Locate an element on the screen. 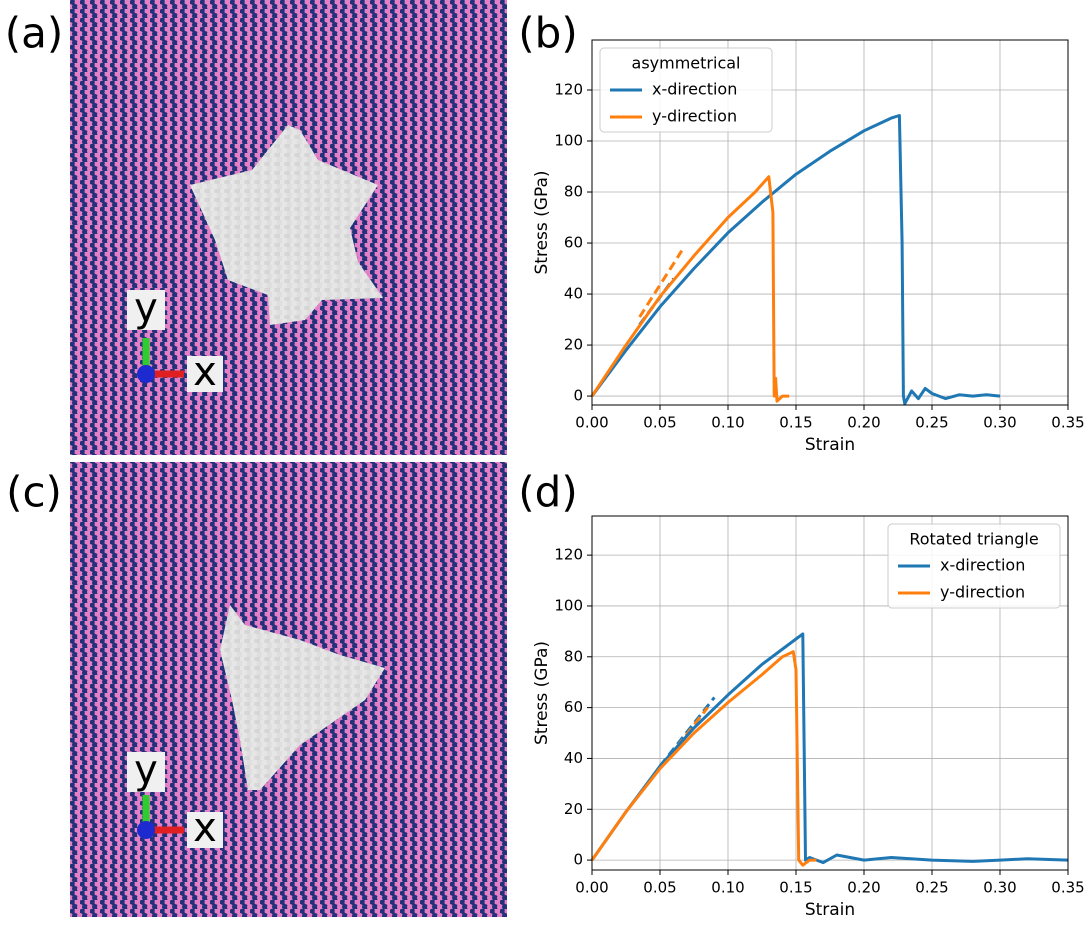 The width and height of the screenshot is (1091, 926). fit-line is located at coordinates (683, 738).